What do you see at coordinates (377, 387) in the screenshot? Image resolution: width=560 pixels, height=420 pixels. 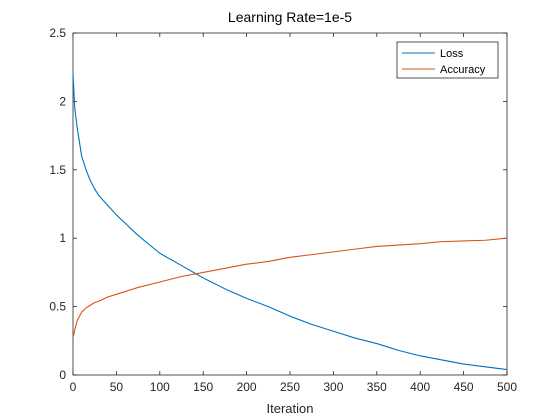 I see `x-tick-label: 350` at bounding box center [377, 387].